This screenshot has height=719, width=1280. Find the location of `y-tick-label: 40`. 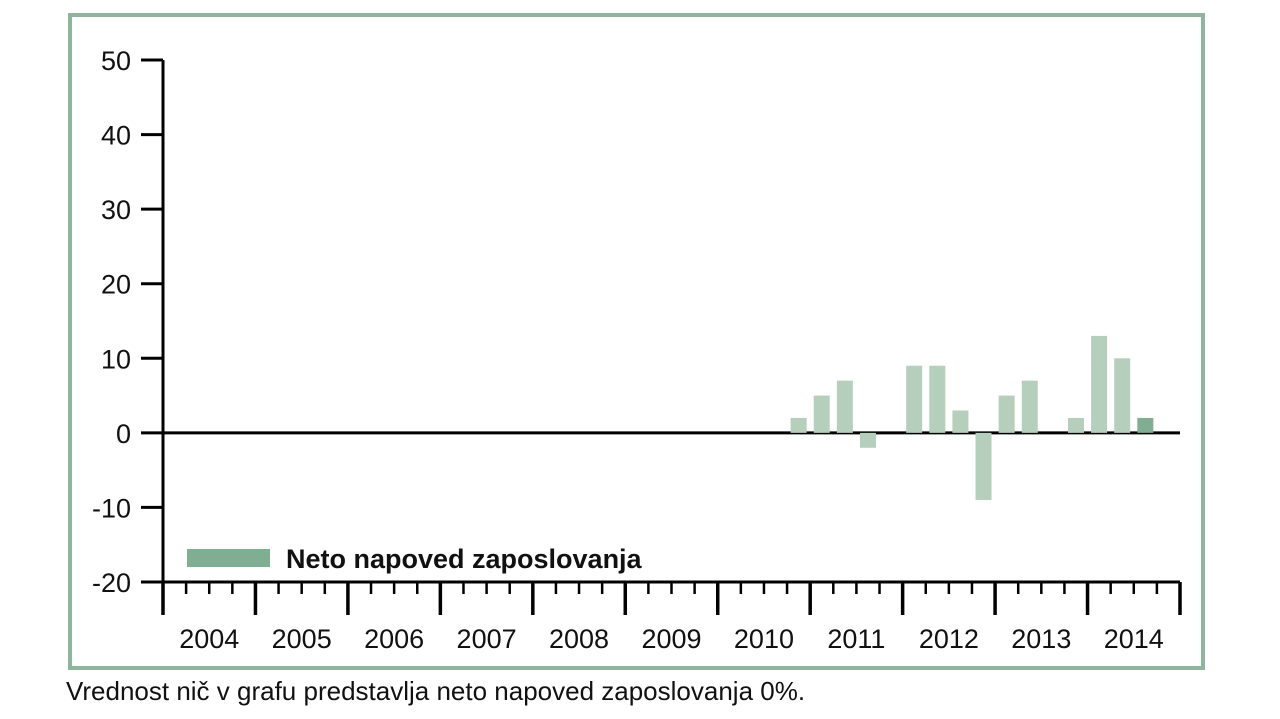

y-tick-label: 40 is located at coordinates (116, 136).